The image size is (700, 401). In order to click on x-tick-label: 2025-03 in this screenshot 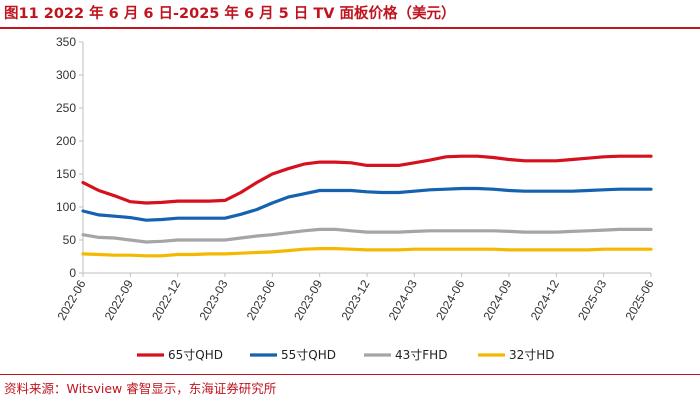, I will do `click(592, 299)`.